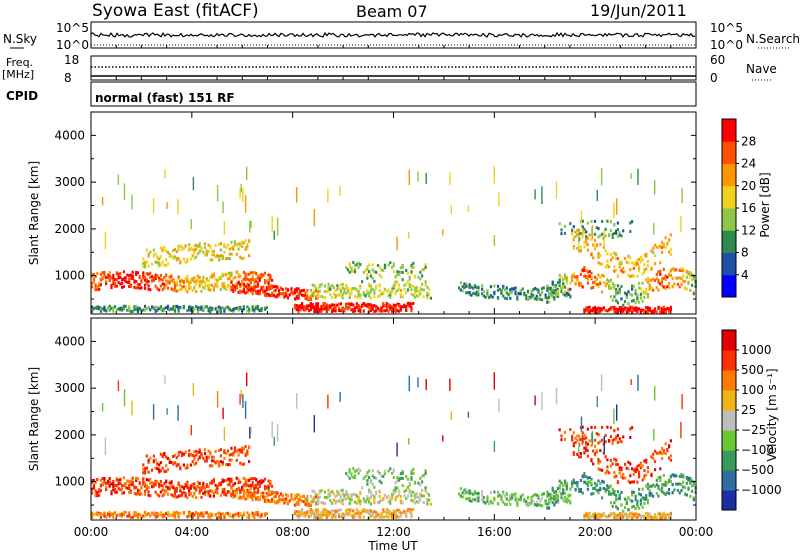 The width and height of the screenshot is (800, 554). What do you see at coordinates (756, 350) in the screenshot?
I see `colorbar-tick-label: 1000` at bounding box center [756, 350].